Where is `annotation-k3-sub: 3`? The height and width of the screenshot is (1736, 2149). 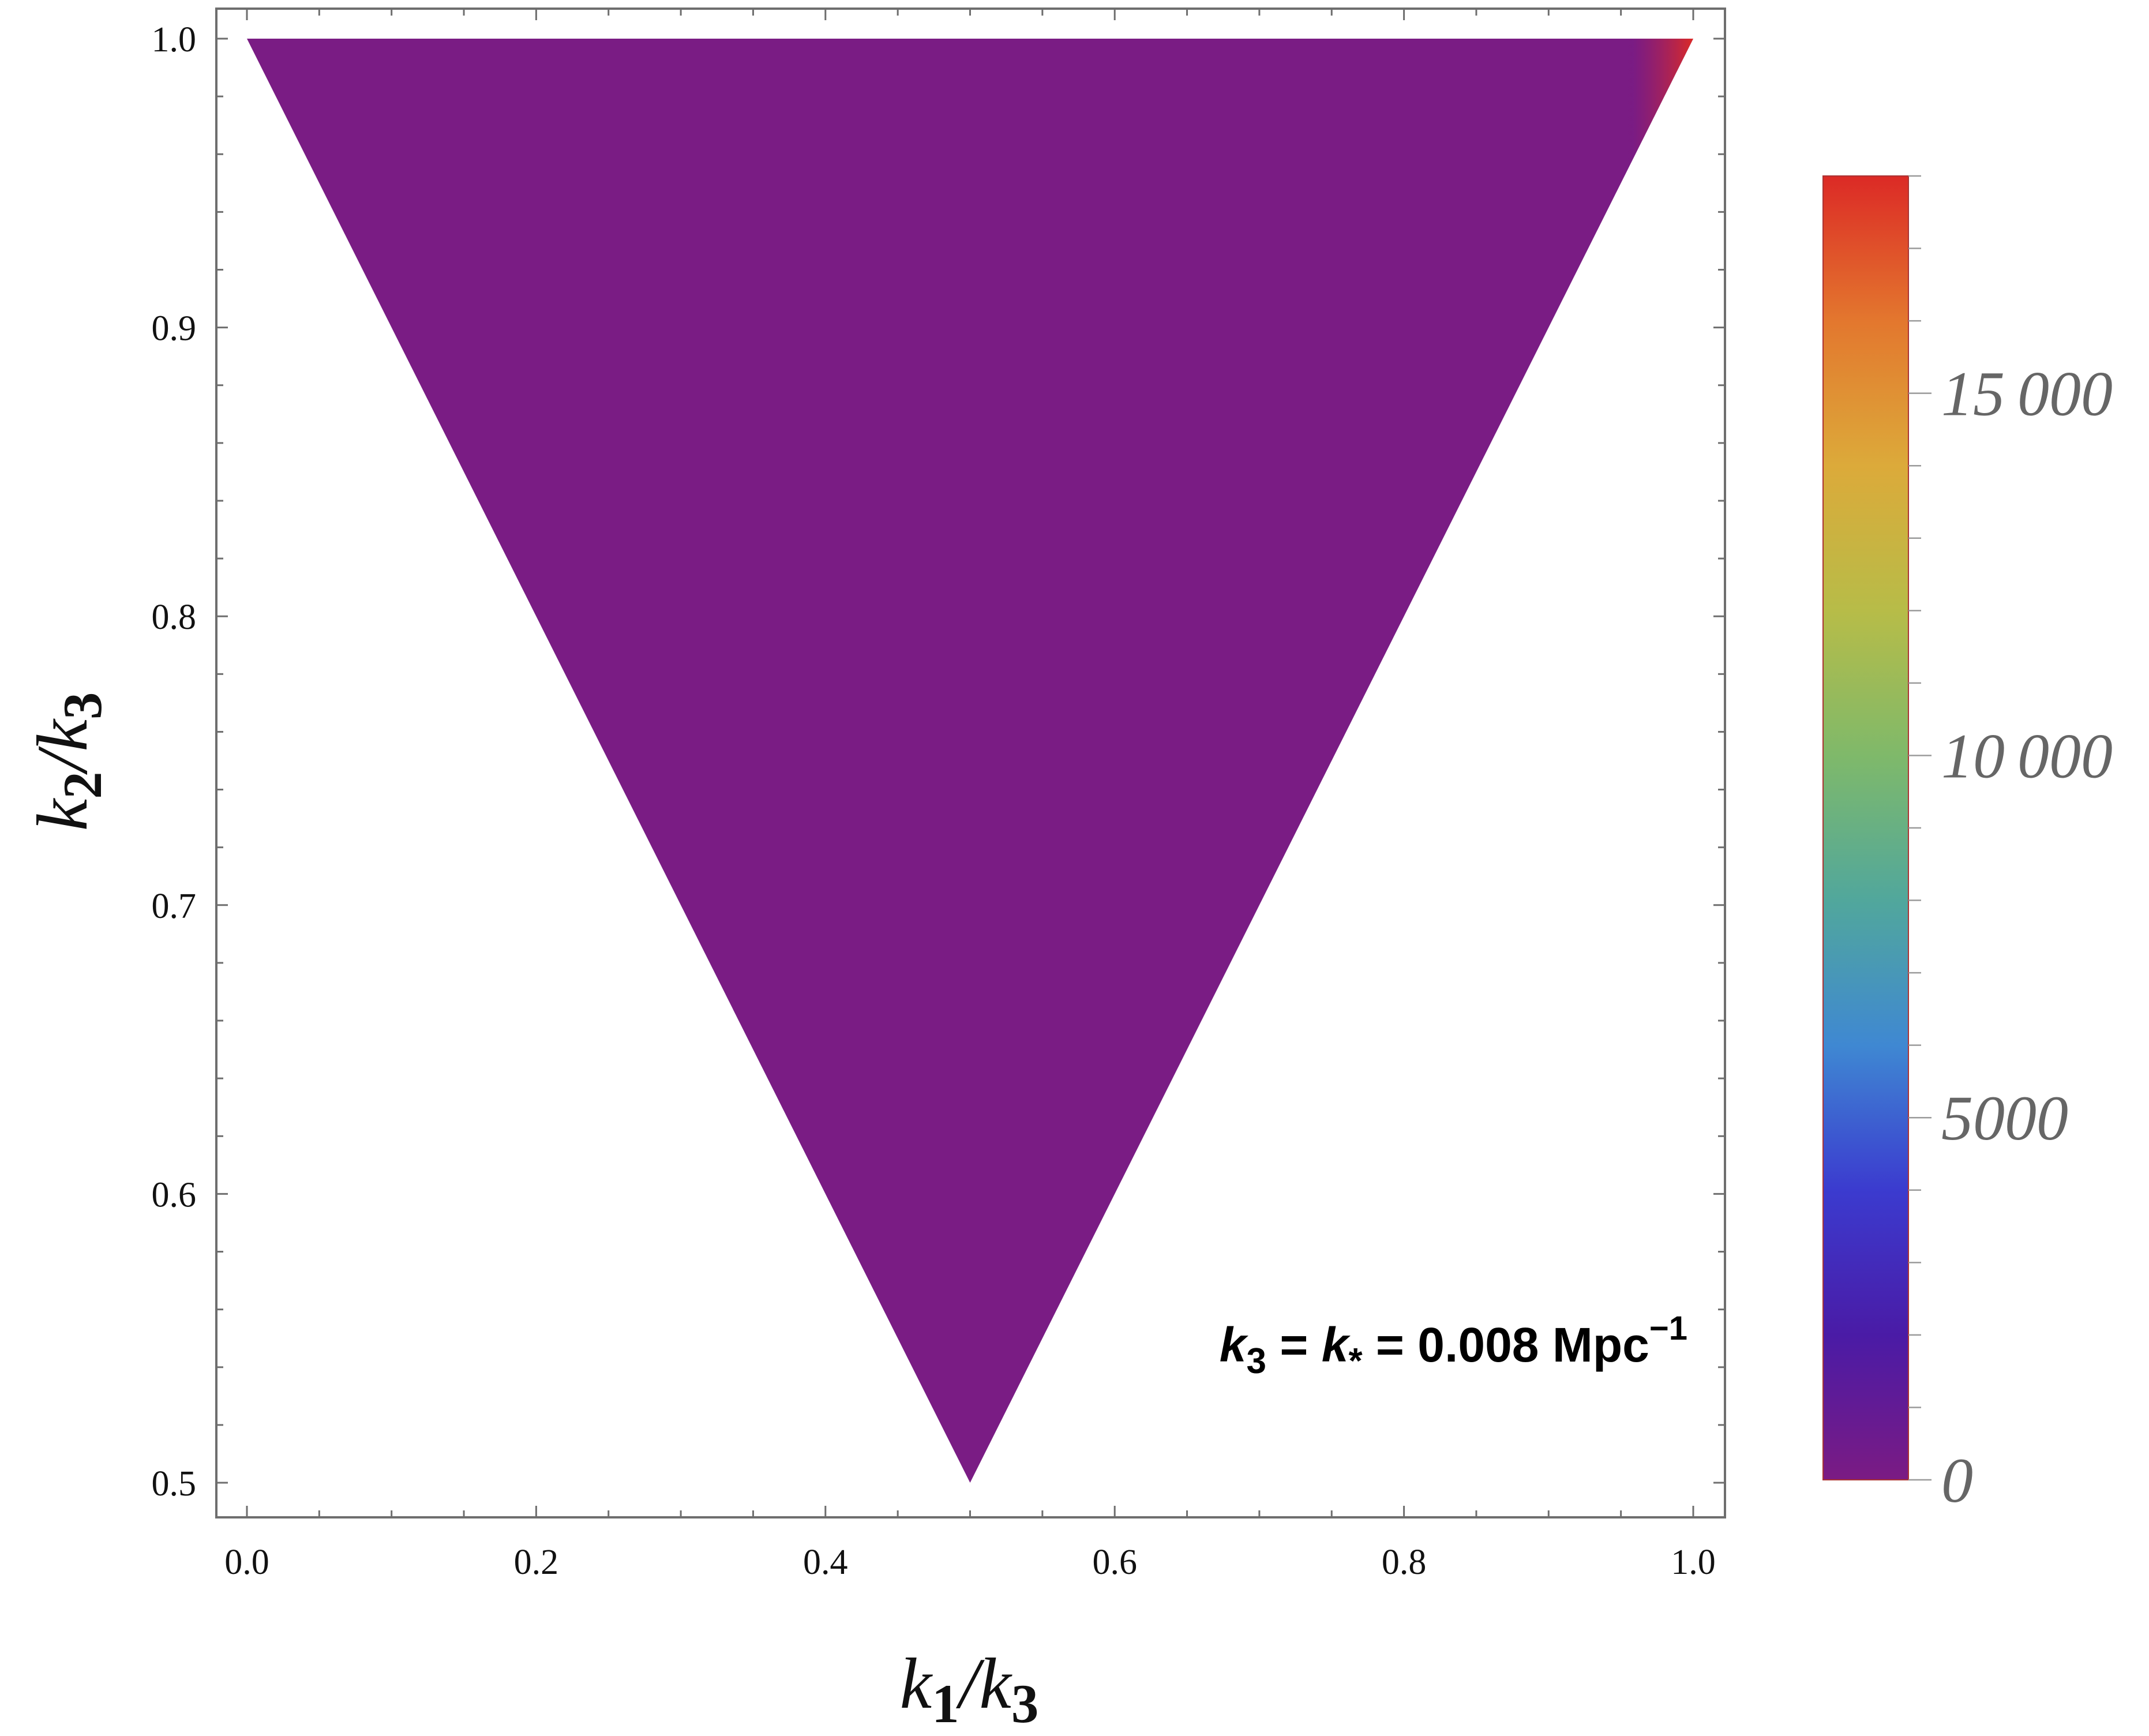
annotation-k3-sub: 3 is located at coordinates (1257, 1361).